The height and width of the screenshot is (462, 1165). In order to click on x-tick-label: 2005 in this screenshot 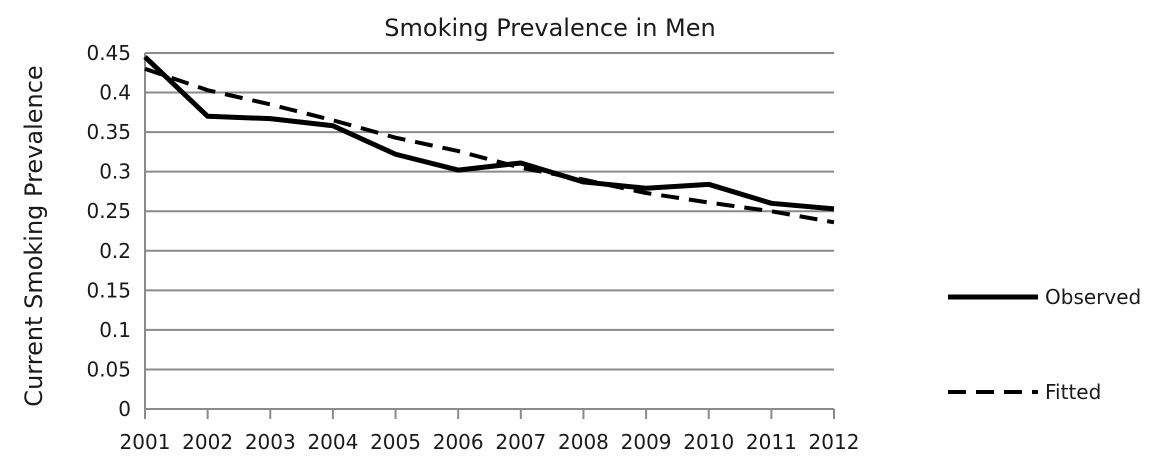, I will do `click(395, 442)`.